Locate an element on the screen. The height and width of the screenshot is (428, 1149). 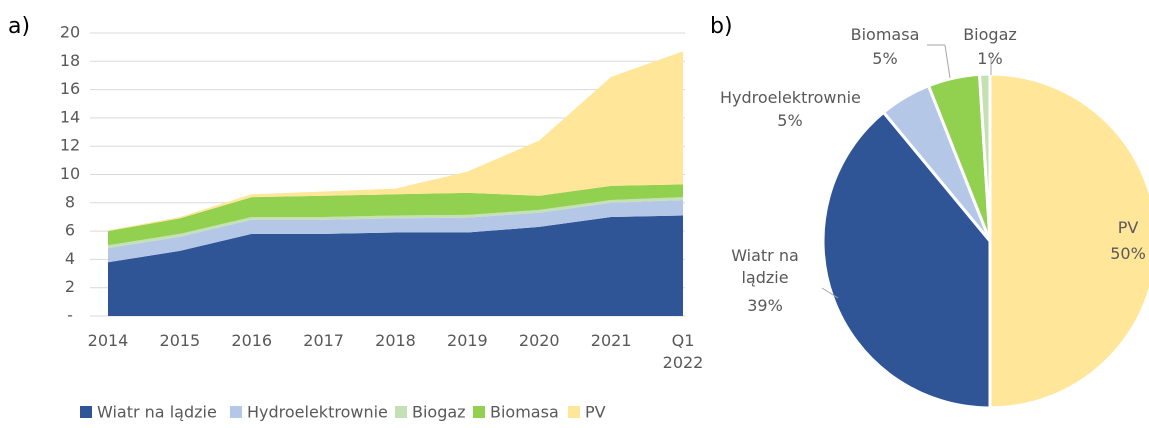
y-tick-label: 4 is located at coordinates (70, 258).